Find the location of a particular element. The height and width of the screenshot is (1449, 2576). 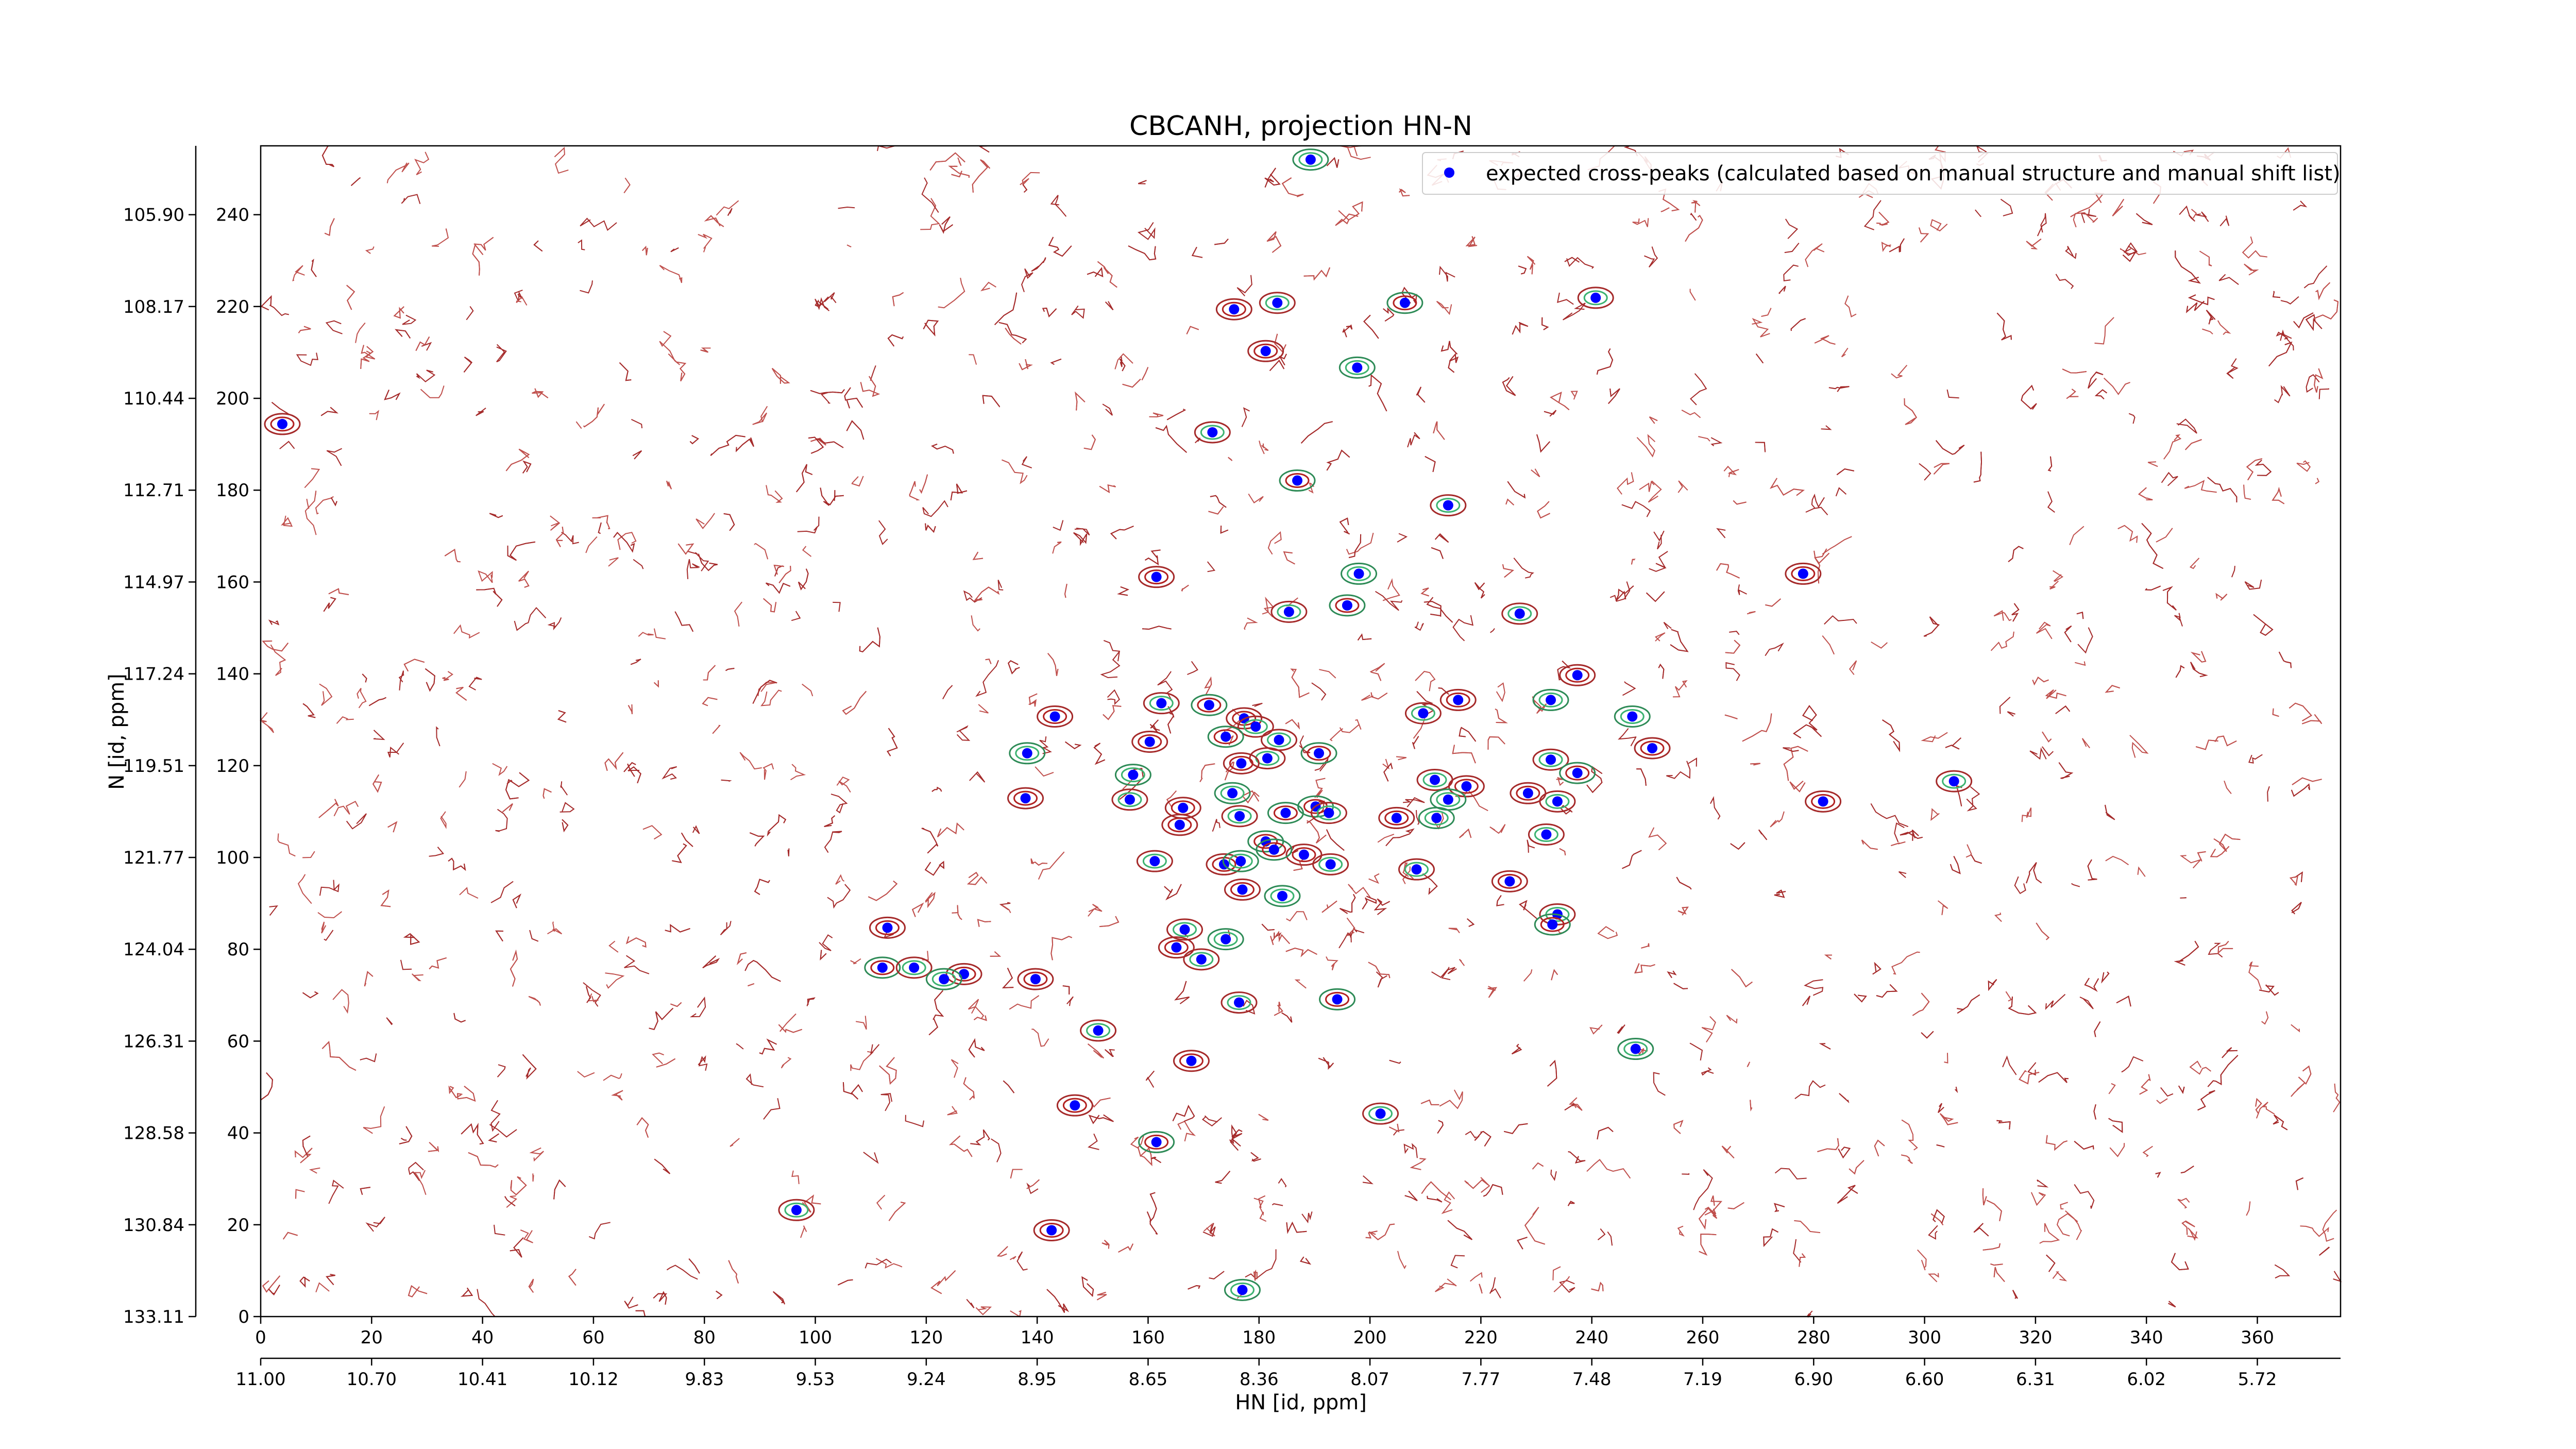

x-tick-label: 120 is located at coordinates (926, 1337).